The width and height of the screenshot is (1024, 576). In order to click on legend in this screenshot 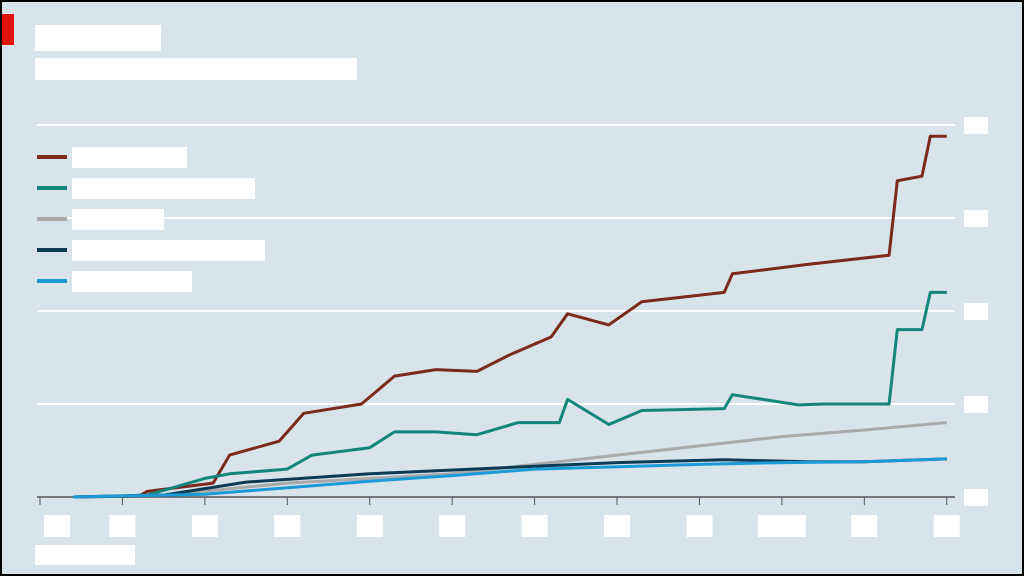, I will do `click(151, 219)`.